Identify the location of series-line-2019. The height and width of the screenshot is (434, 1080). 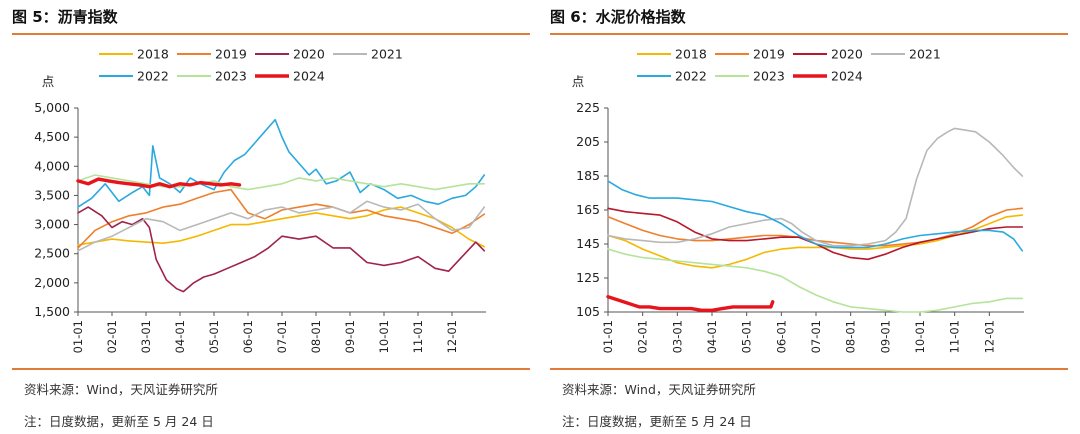
(281, 218).